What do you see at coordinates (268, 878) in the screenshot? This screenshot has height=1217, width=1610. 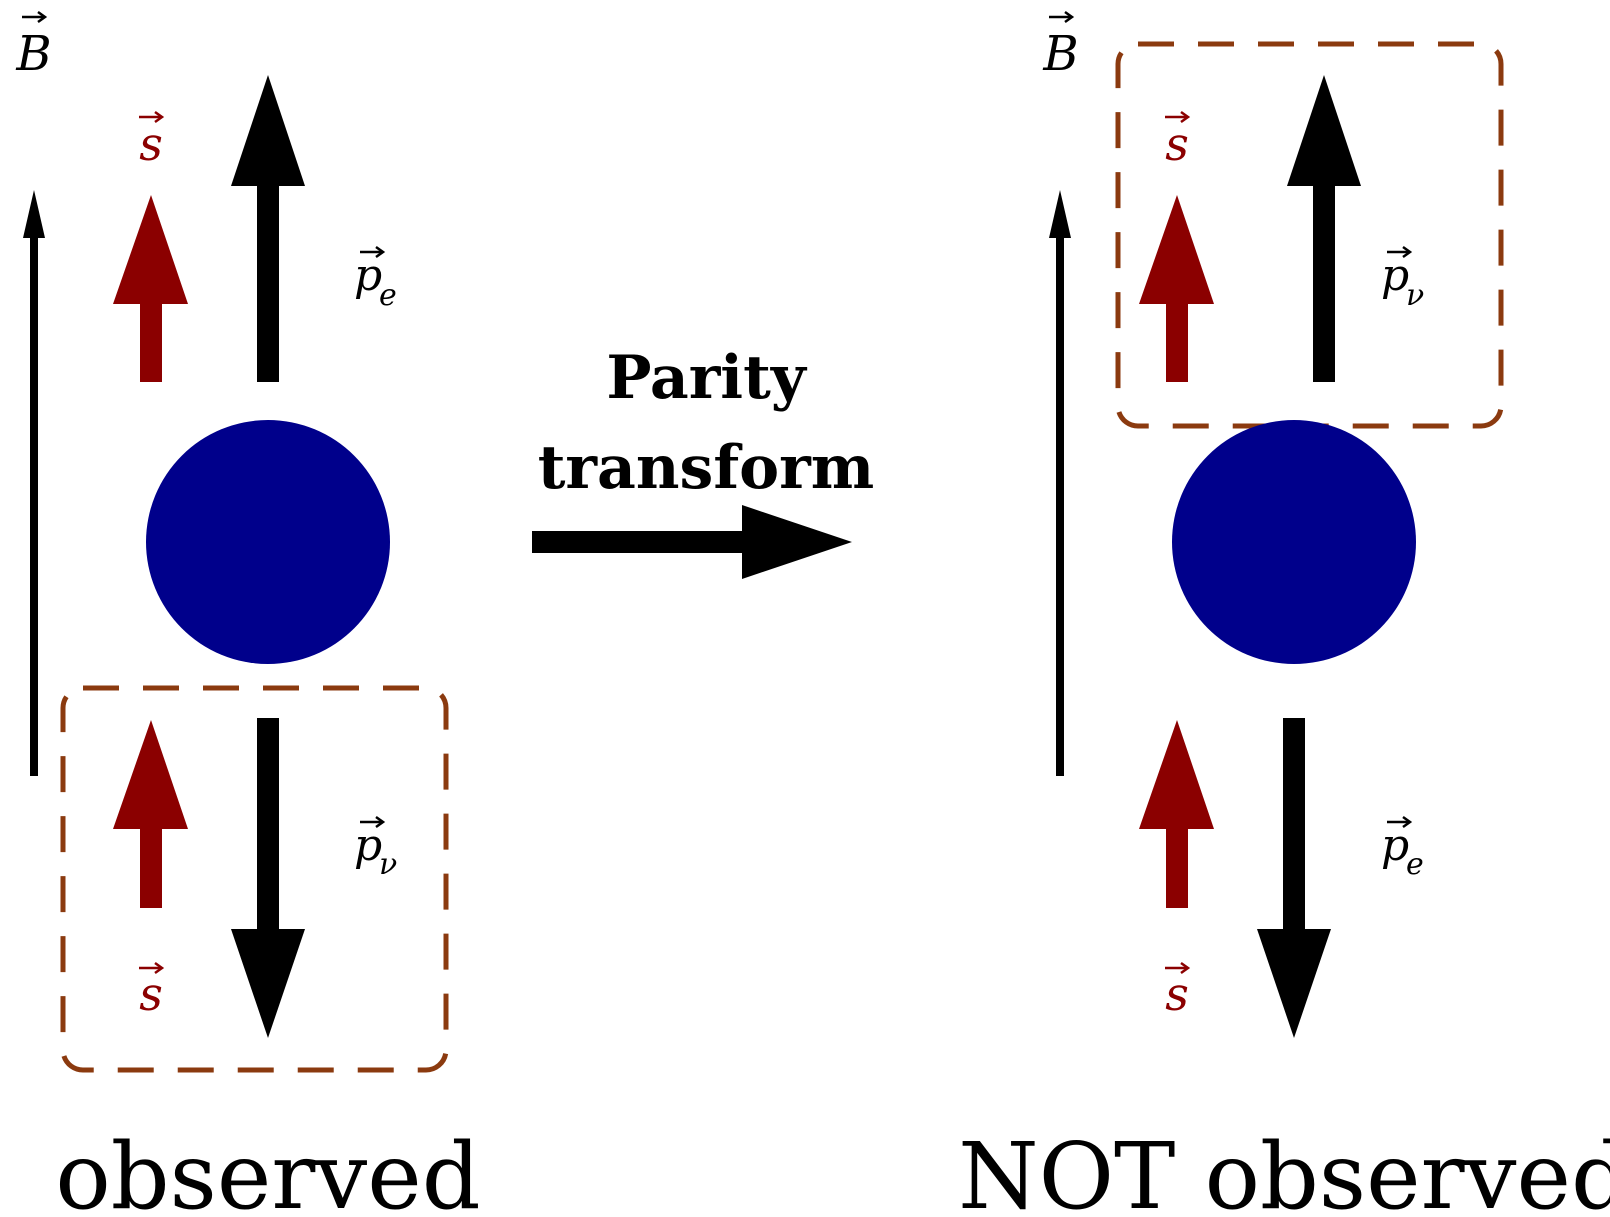 I see `left-momentum-bottom-arrow` at bounding box center [268, 878].